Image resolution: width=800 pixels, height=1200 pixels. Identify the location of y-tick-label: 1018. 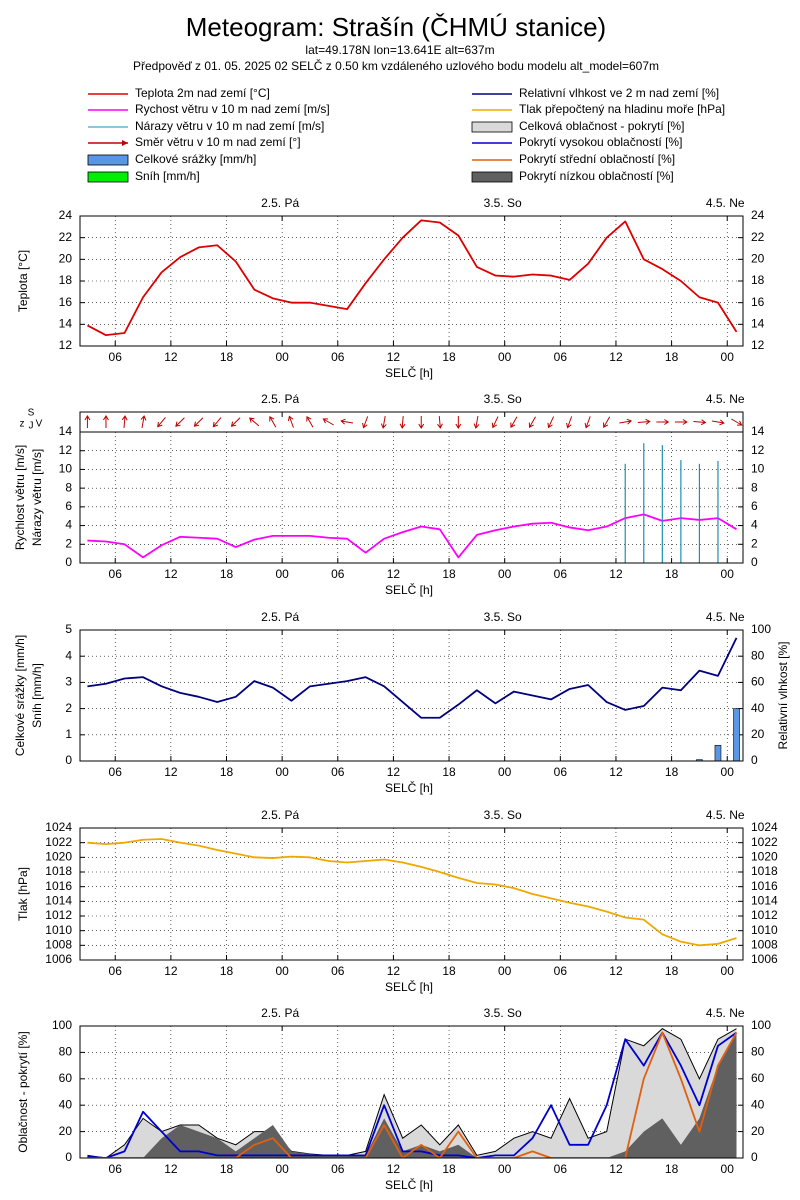
(58, 871).